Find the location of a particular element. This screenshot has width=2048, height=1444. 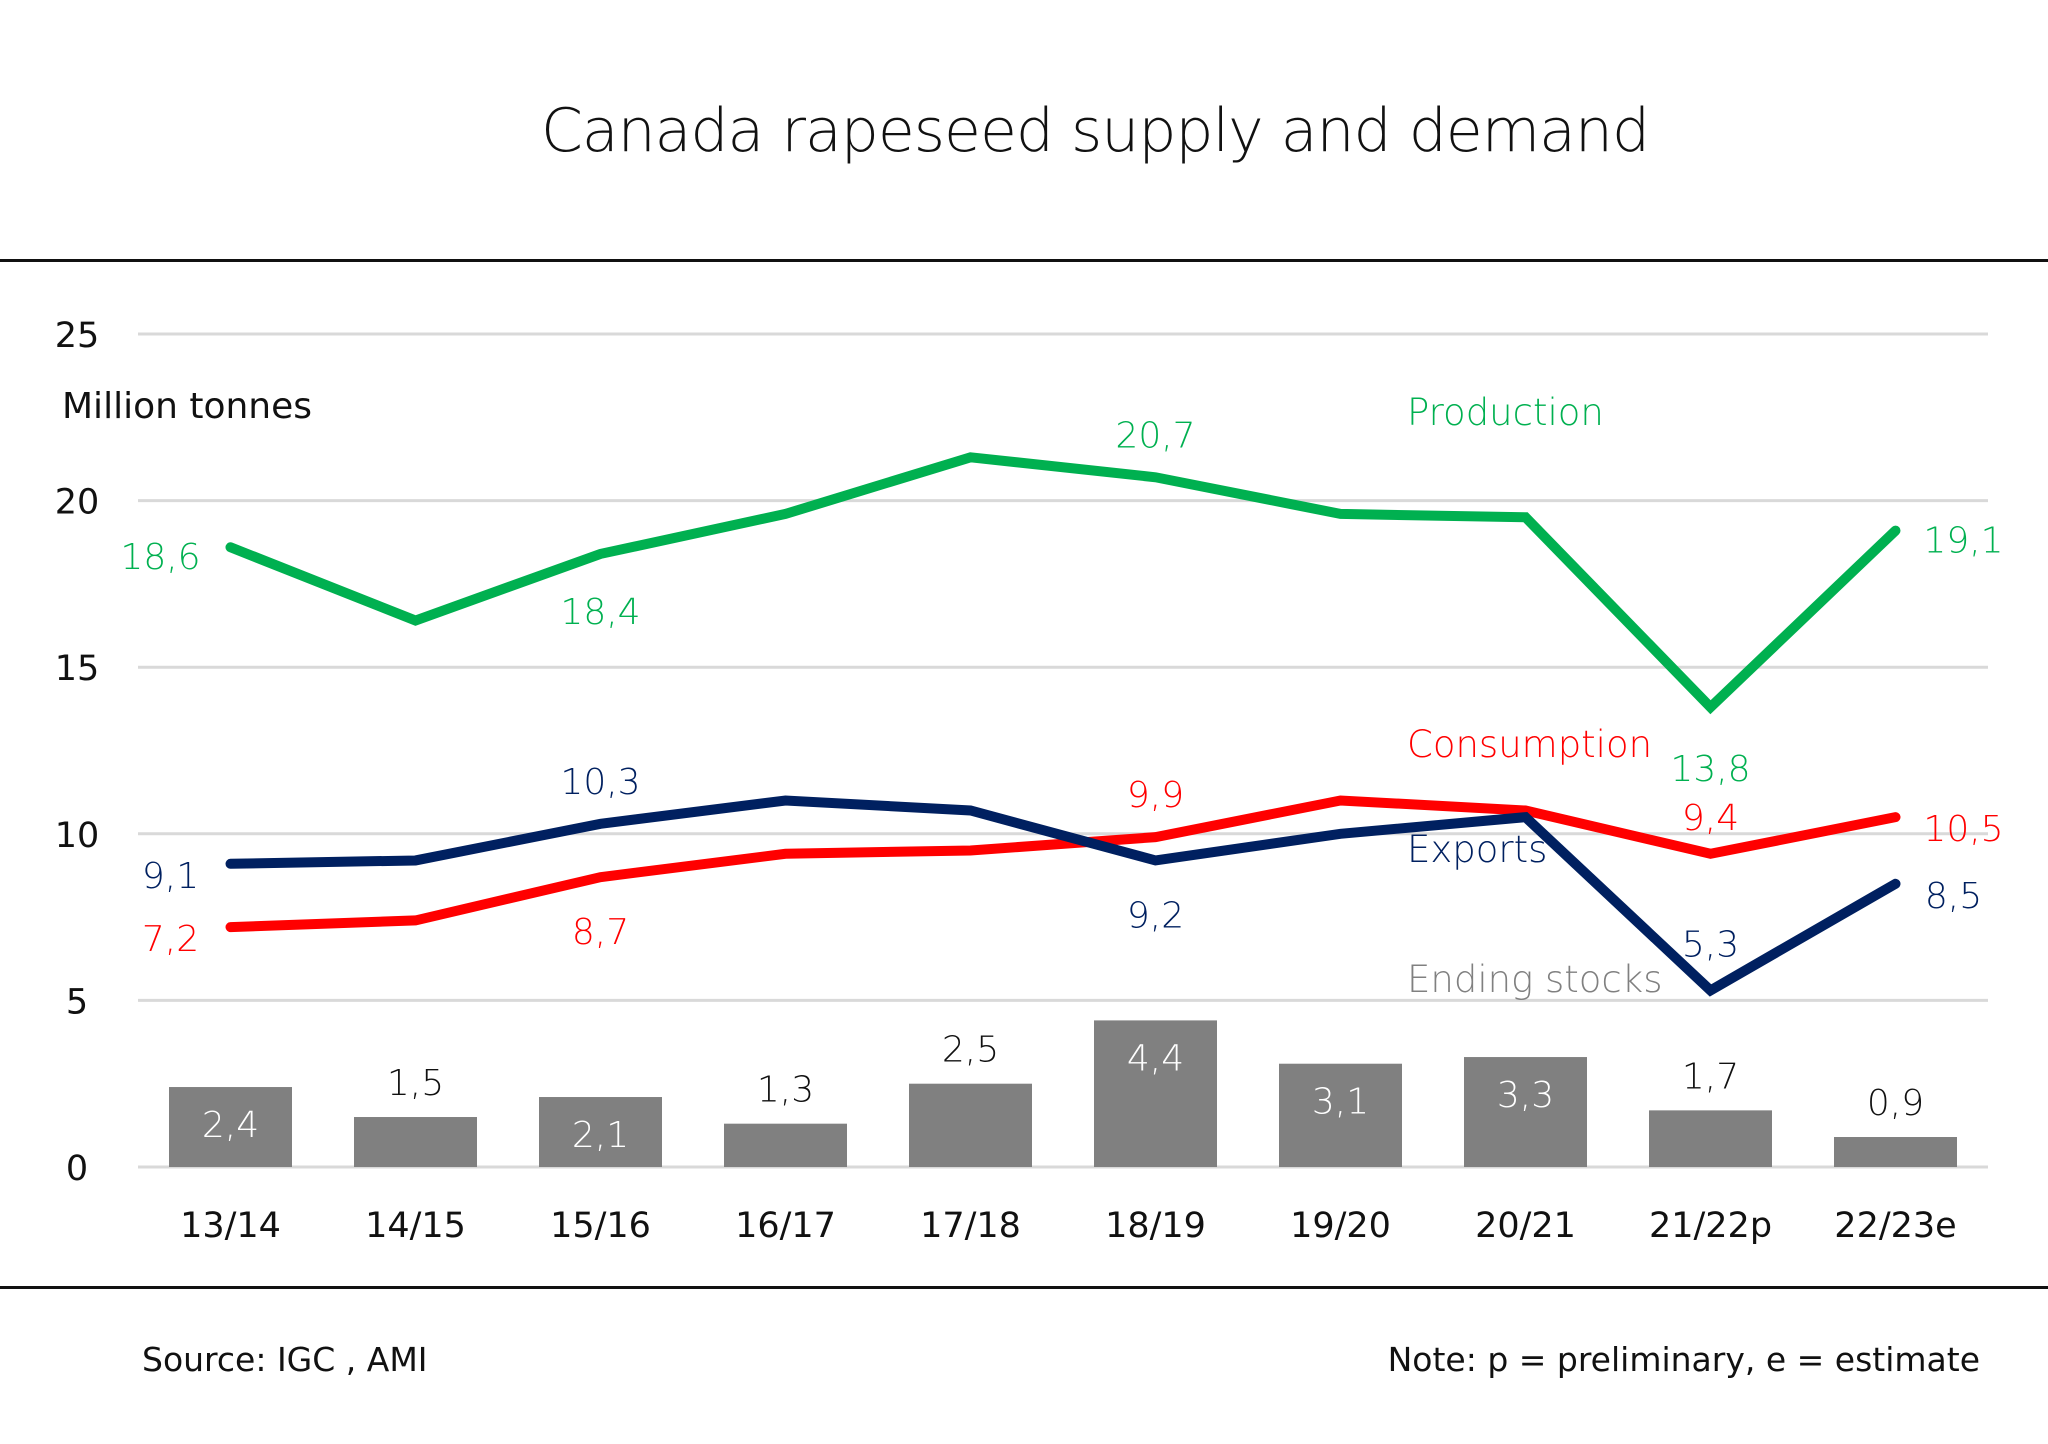

line-data-label: 9,2 is located at coordinates (1155, 915).